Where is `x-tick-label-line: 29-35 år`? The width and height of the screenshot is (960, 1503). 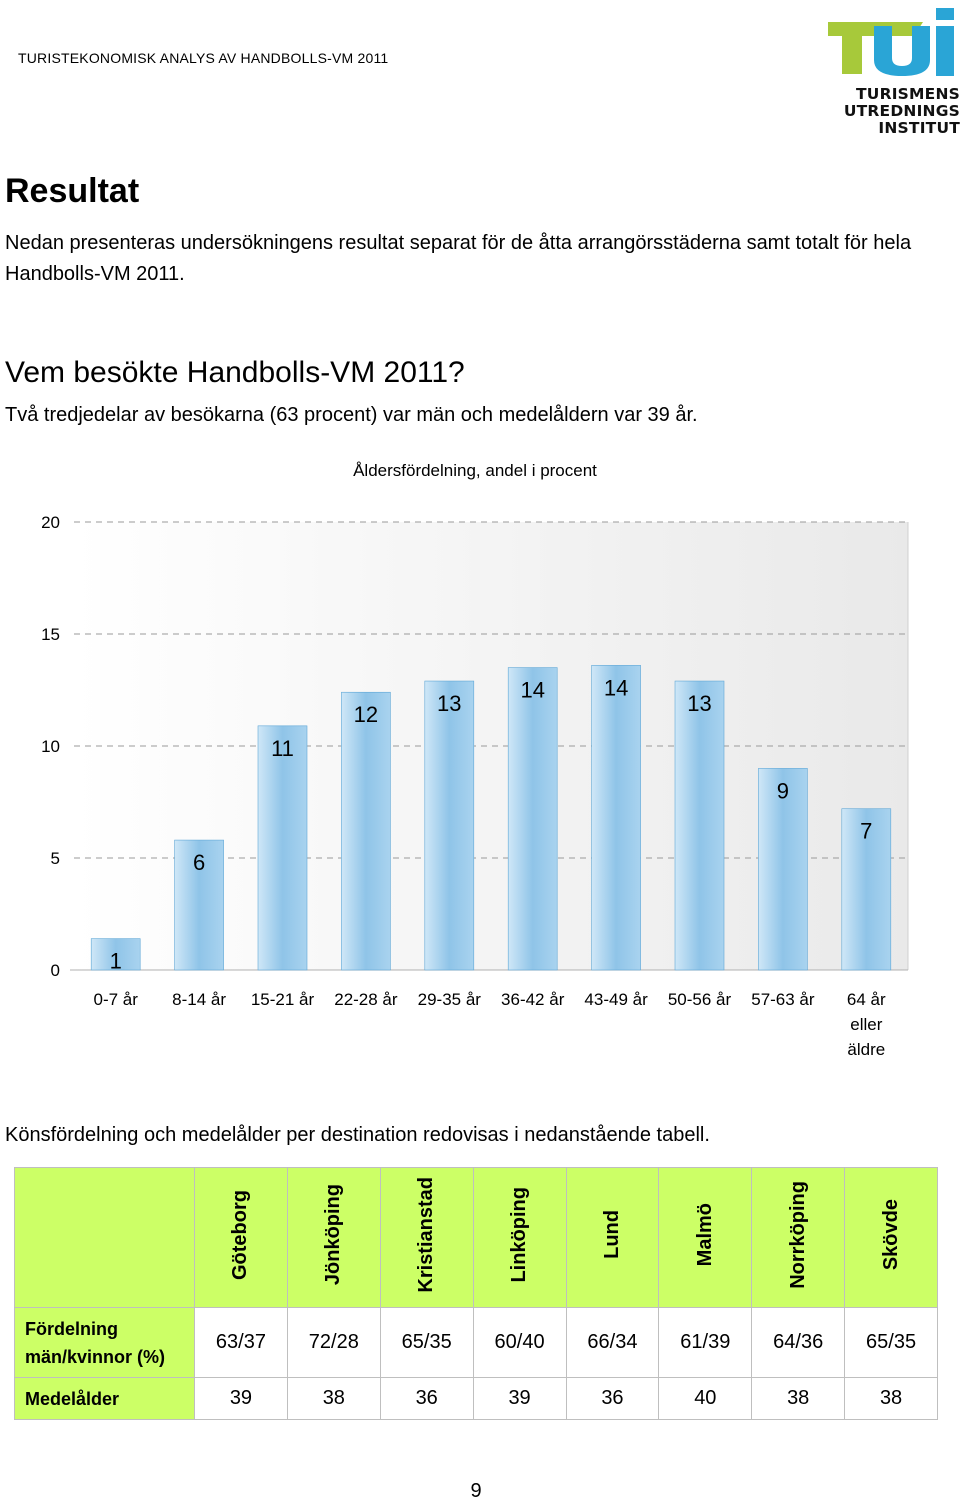
x-tick-label-line: 29-35 år is located at coordinates (450, 999).